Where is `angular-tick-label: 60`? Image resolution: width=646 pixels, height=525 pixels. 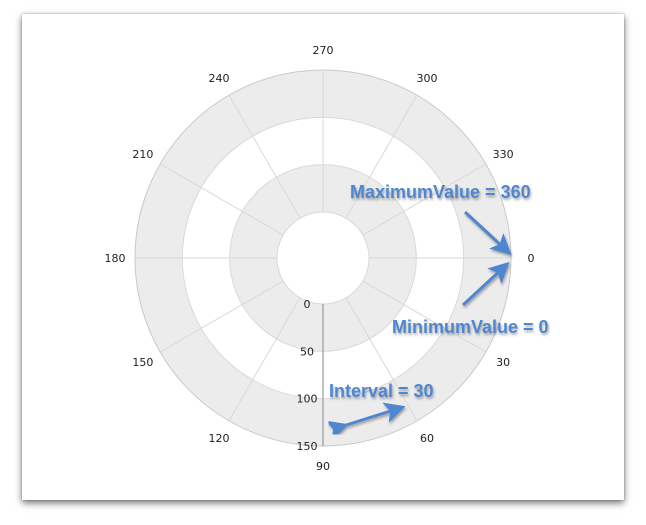 angular-tick-label: 60 is located at coordinates (427, 438).